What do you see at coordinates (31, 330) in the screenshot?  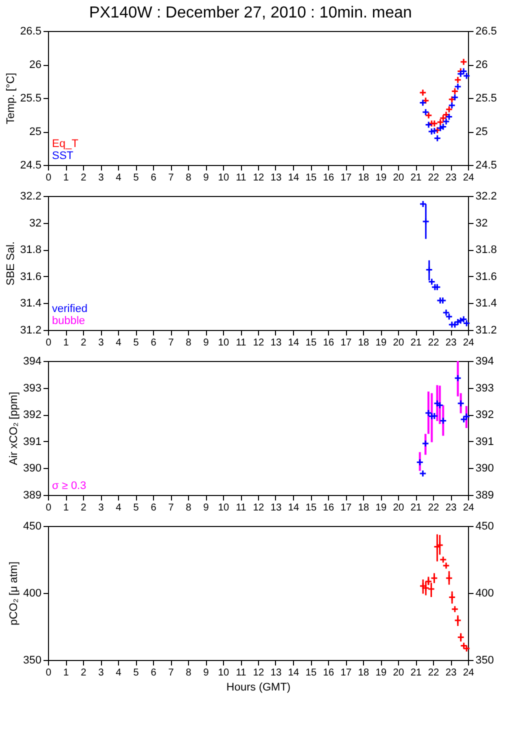 I see `y-tick-label: 31.2` at bounding box center [31, 330].